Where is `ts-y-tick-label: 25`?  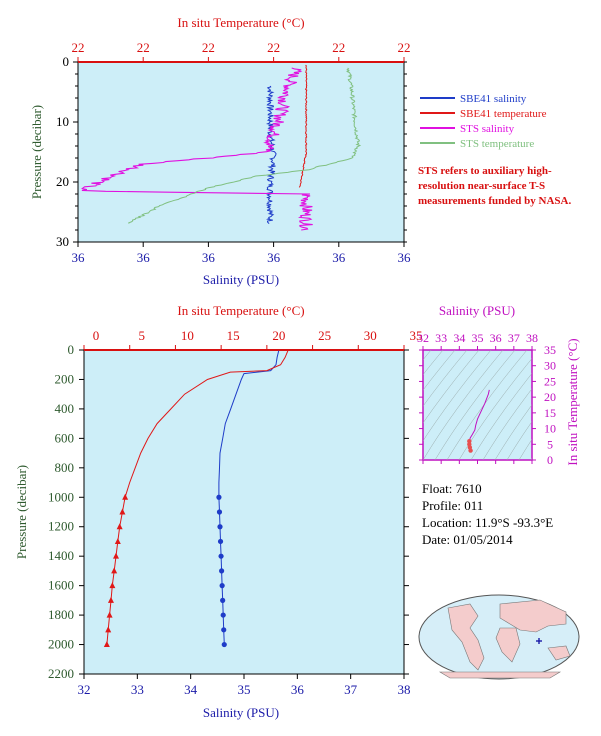
ts-y-tick-label: 25 is located at coordinates (550, 381).